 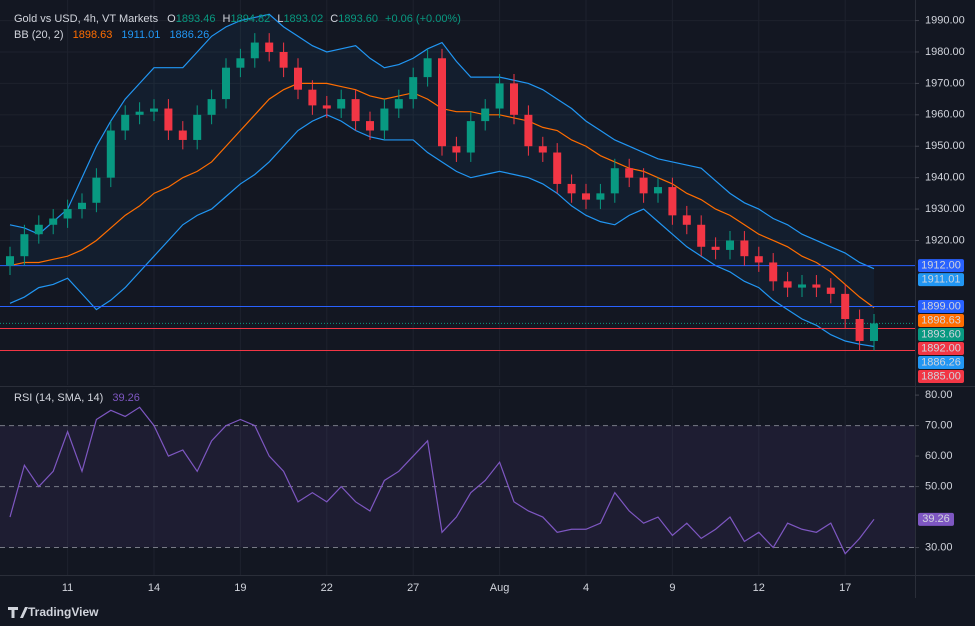 I want to click on y-tick-label: 1950.00, so click(x=945, y=146).